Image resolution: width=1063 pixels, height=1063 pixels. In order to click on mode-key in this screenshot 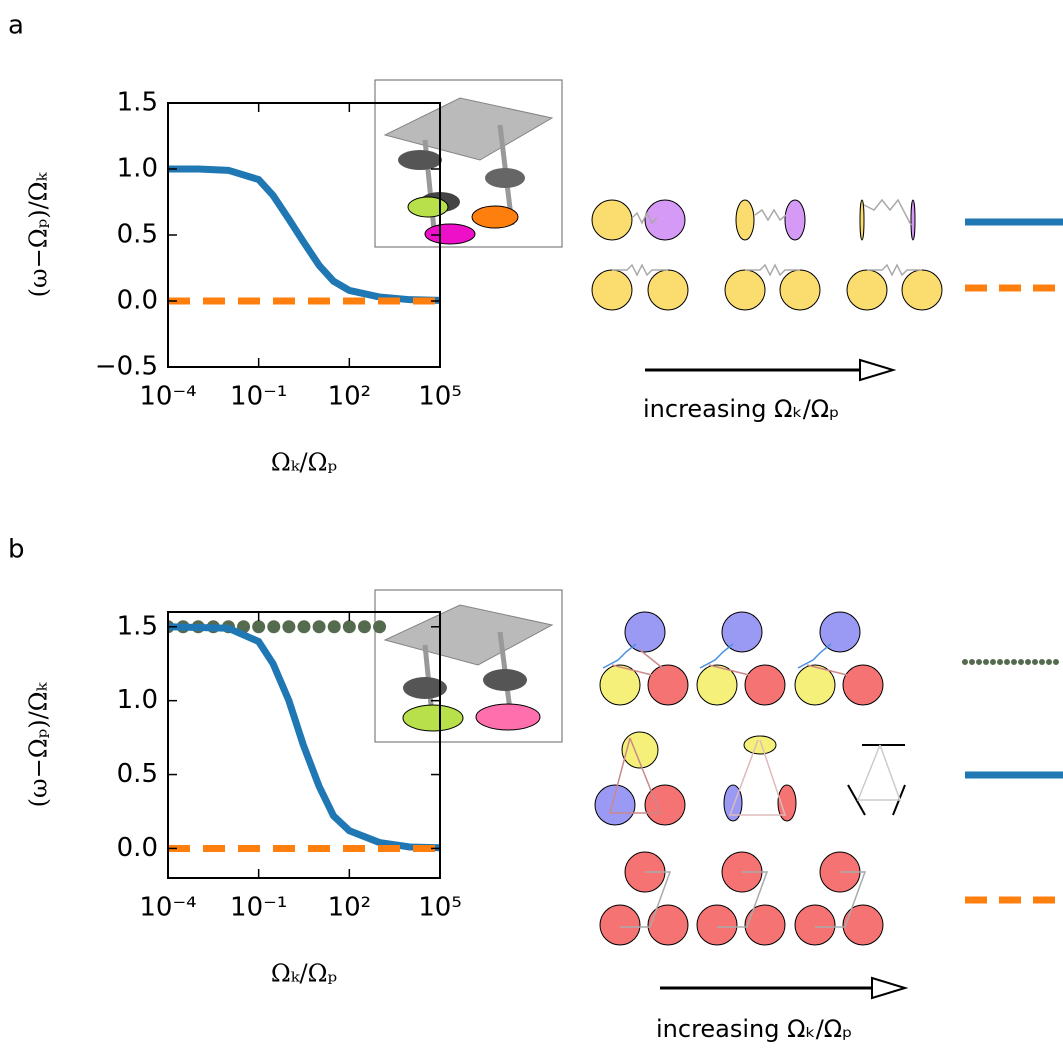, I will do `click(1012, 561)`.